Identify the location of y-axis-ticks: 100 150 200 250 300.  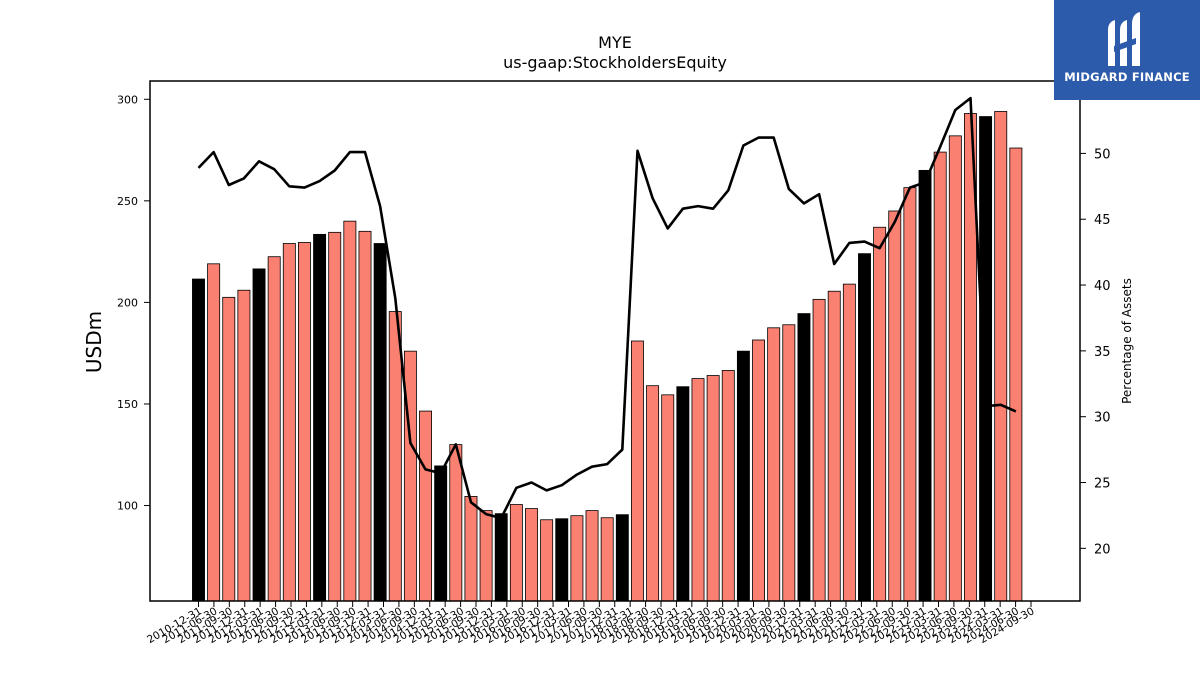
(133, 303).